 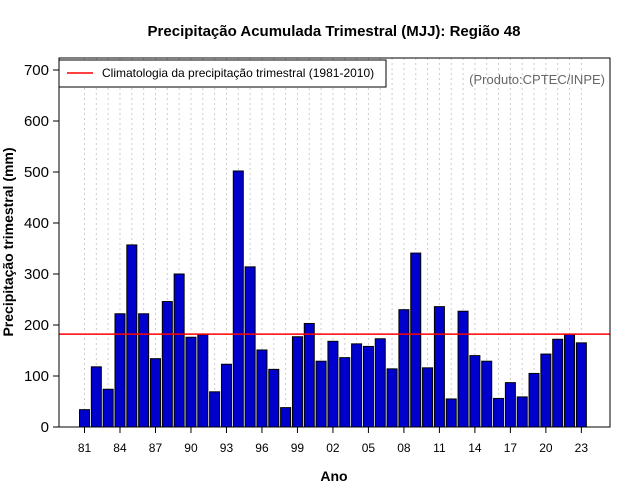 What do you see at coordinates (36, 70) in the screenshot?
I see `y-tick-label-700: 700` at bounding box center [36, 70].